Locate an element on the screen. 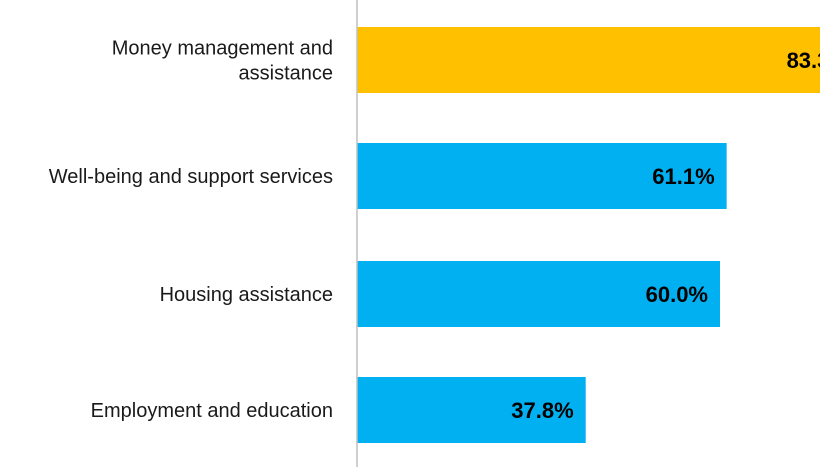 The width and height of the screenshot is (820, 467). category-label-3-line-0: Employment and education is located at coordinates (212, 411).